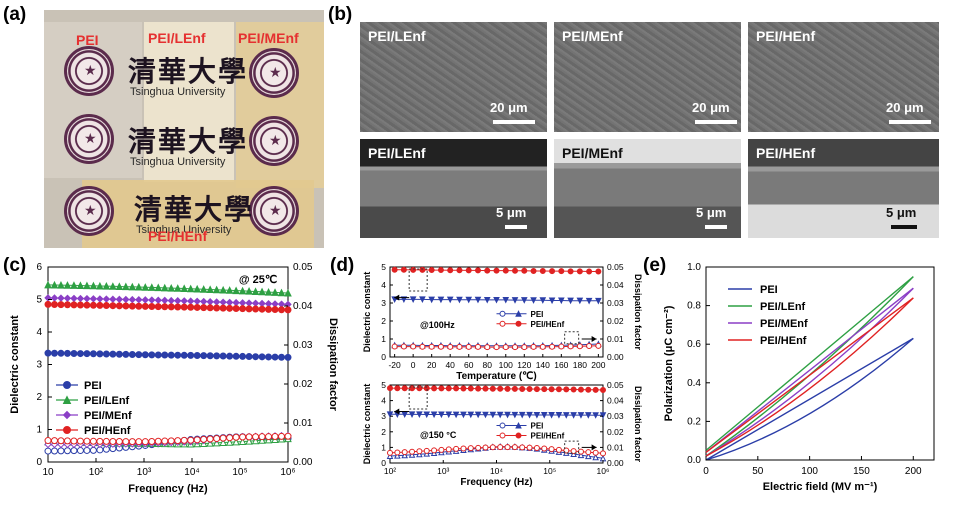 Image resolution: width=955 pixels, height=507 pixels. What do you see at coordinates (496, 312) in the screenshot?
I see `plot-frame` at bounding box center [496, 312].